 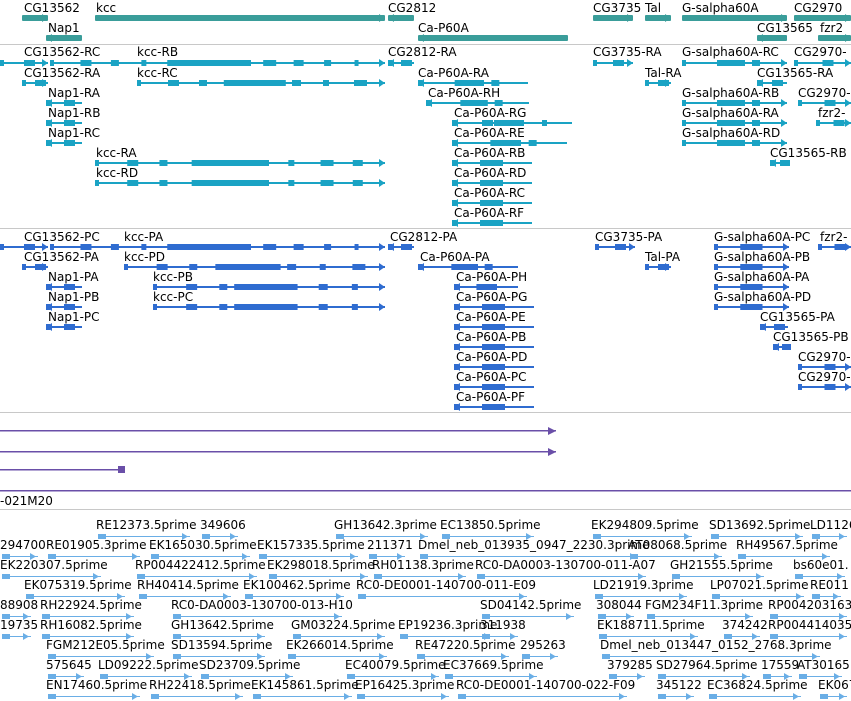 What do you see at coordinates (173, 277) in the screenshot?
I see `protein-label: kcc-PB` at bounding box center [173, 277].